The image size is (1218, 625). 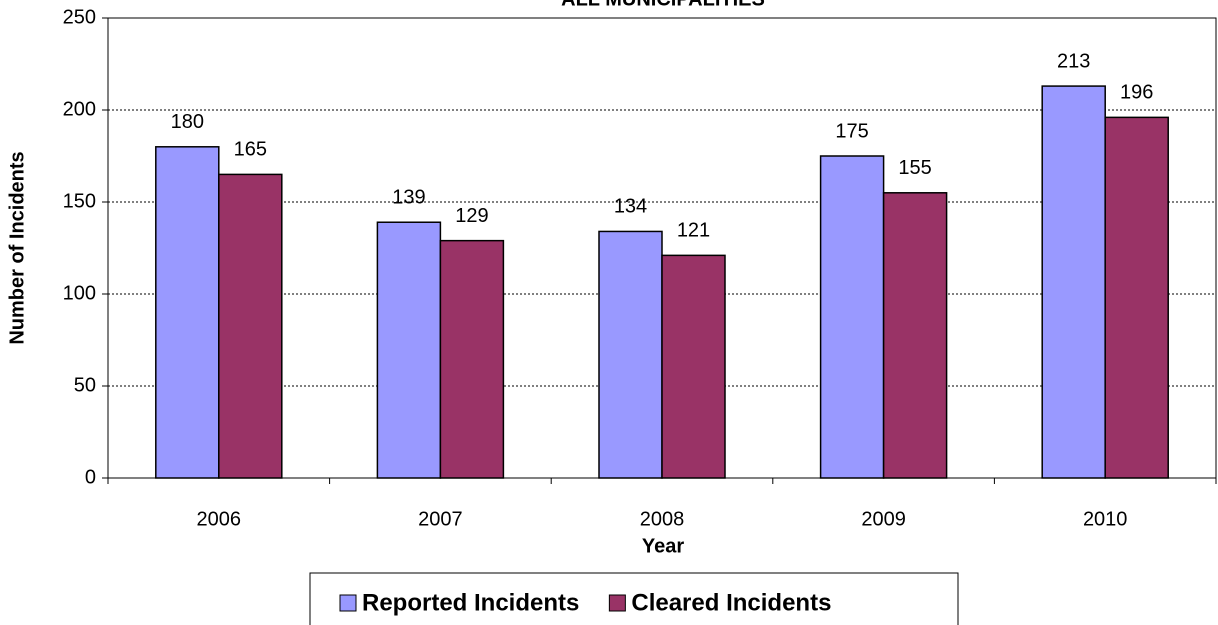 What do you see at coordinates (408, 198) in the screenshot?
I see `data-label: 139` at bounding box center [408, 198].